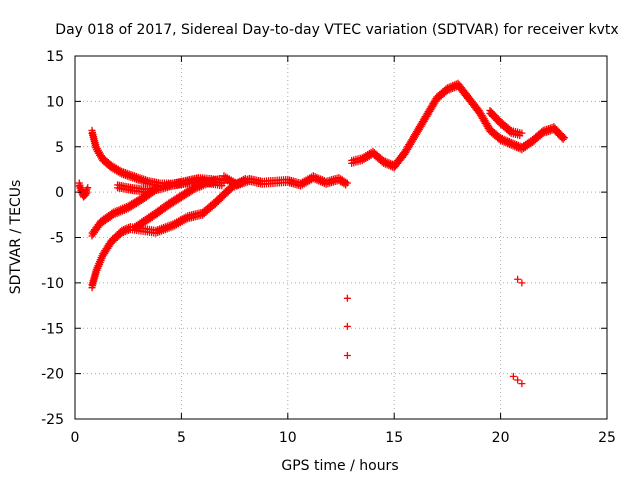  What do you see at coordinates (16, 237) in the screenshot?
I see `y-axis-label: SDTVAR / TECUs` at bounding box center [16, 237].